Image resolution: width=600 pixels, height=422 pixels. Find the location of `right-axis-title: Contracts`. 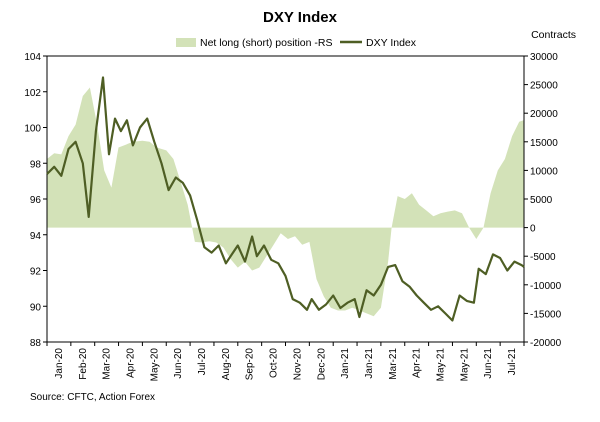

right-axis-title: Contracts is located at coordinates (553, 35).